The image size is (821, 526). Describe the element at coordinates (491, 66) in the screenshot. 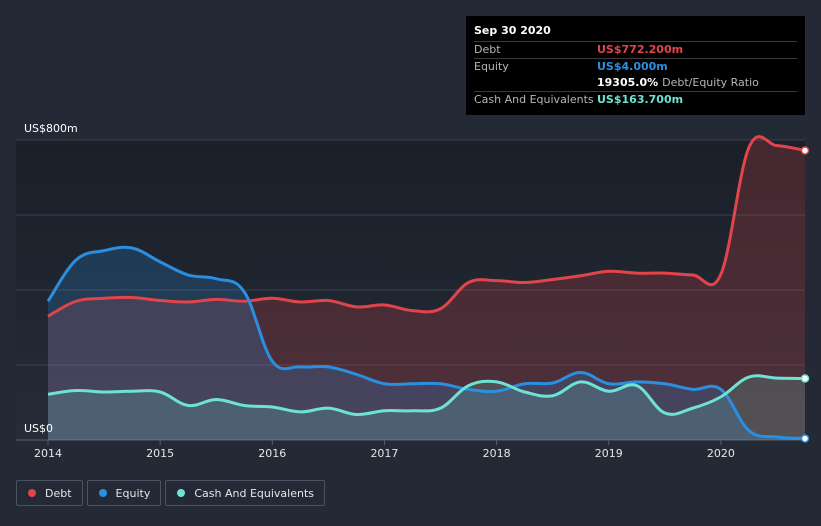

I see `tooltip-equity-label: Equity` at that location.